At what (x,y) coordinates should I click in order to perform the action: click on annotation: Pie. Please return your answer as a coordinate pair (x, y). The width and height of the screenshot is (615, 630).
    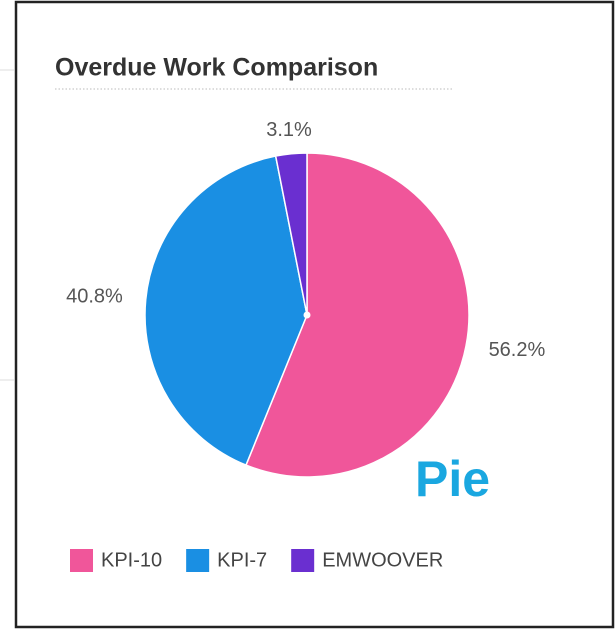
    Looking at the image, I should click on (452, 479).